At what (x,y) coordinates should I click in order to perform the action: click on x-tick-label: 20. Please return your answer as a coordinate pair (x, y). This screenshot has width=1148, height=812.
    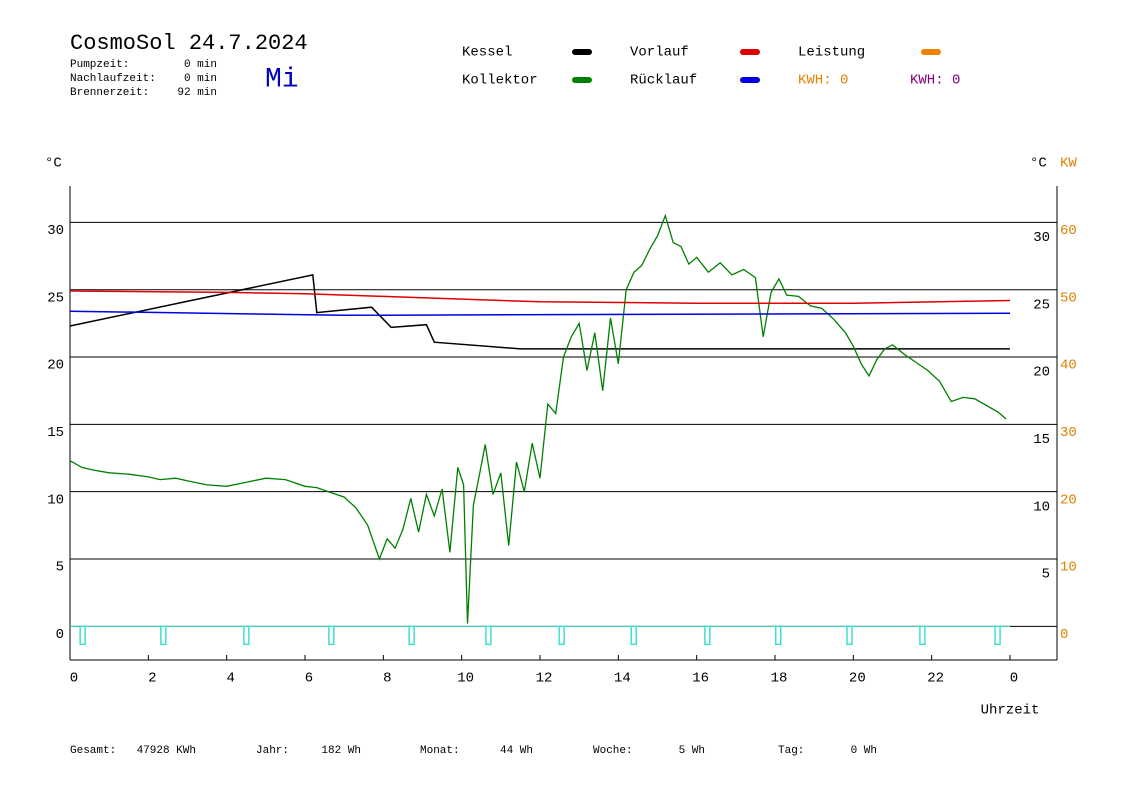
    Looking at the image, I should click on (857, 679).